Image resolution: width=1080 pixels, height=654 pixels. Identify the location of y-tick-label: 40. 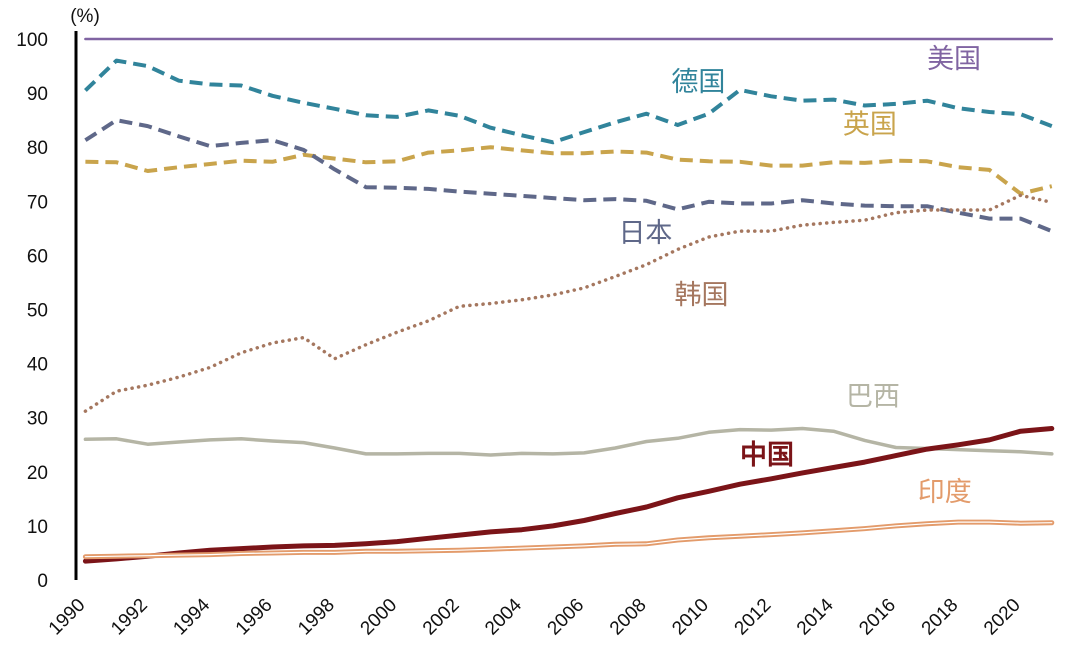
(37, 365).